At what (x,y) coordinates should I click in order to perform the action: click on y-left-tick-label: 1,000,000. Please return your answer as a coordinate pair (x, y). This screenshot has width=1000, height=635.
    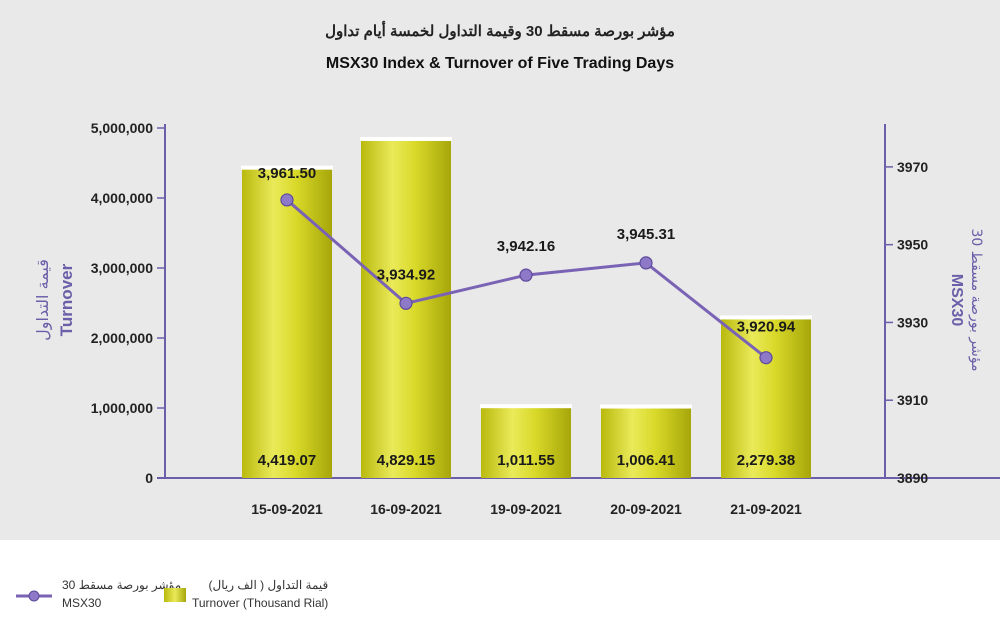
    Looking at the image, I should click on (122, 408).